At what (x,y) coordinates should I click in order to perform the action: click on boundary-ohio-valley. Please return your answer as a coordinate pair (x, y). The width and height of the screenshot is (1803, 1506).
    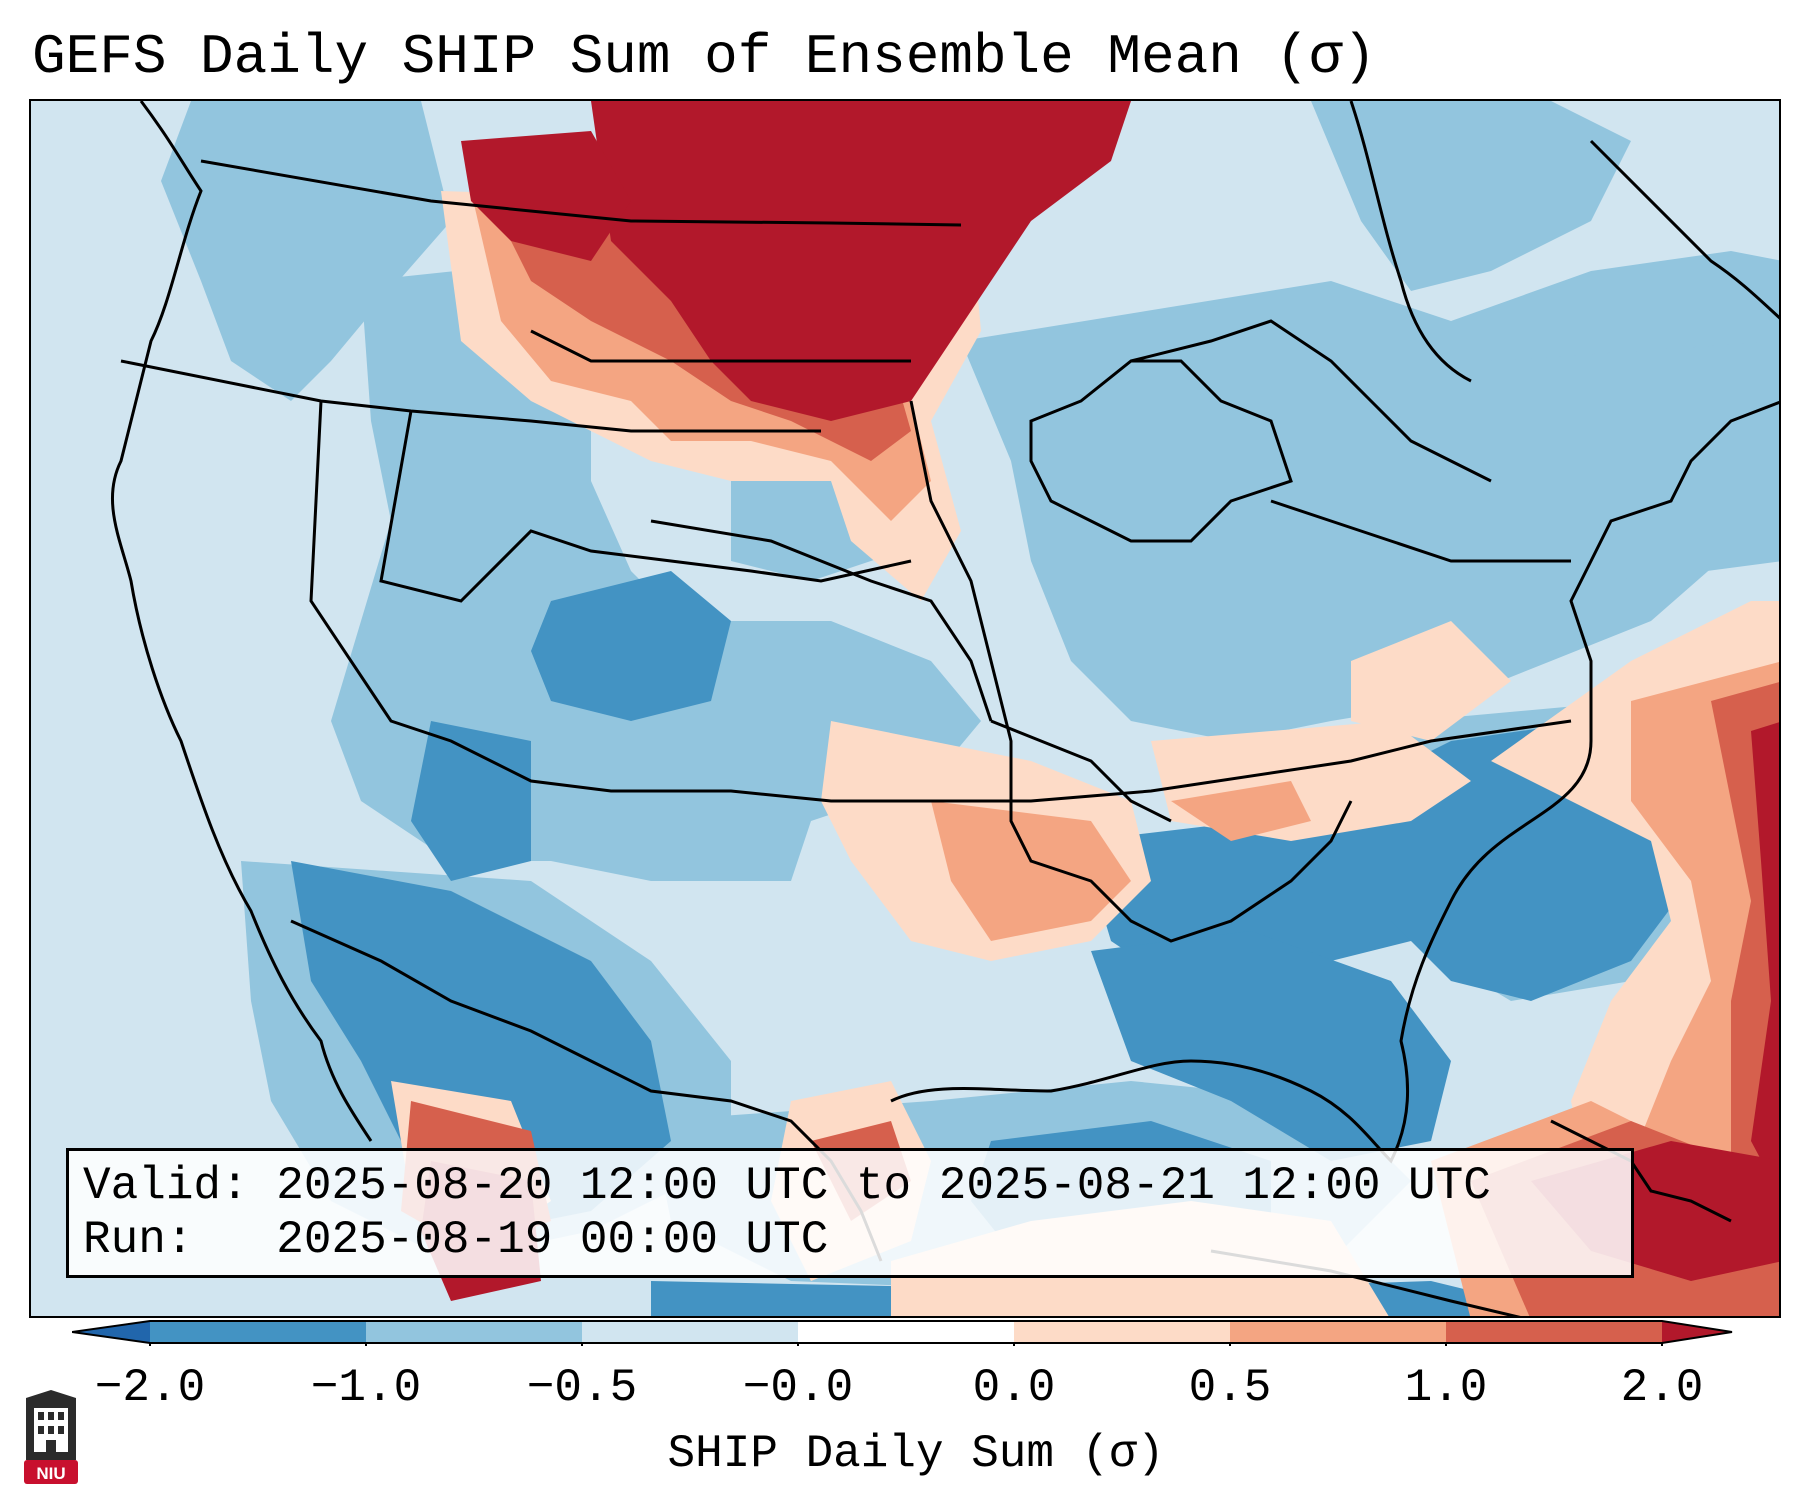
    Looking at the image, I should click on (1420, 531).